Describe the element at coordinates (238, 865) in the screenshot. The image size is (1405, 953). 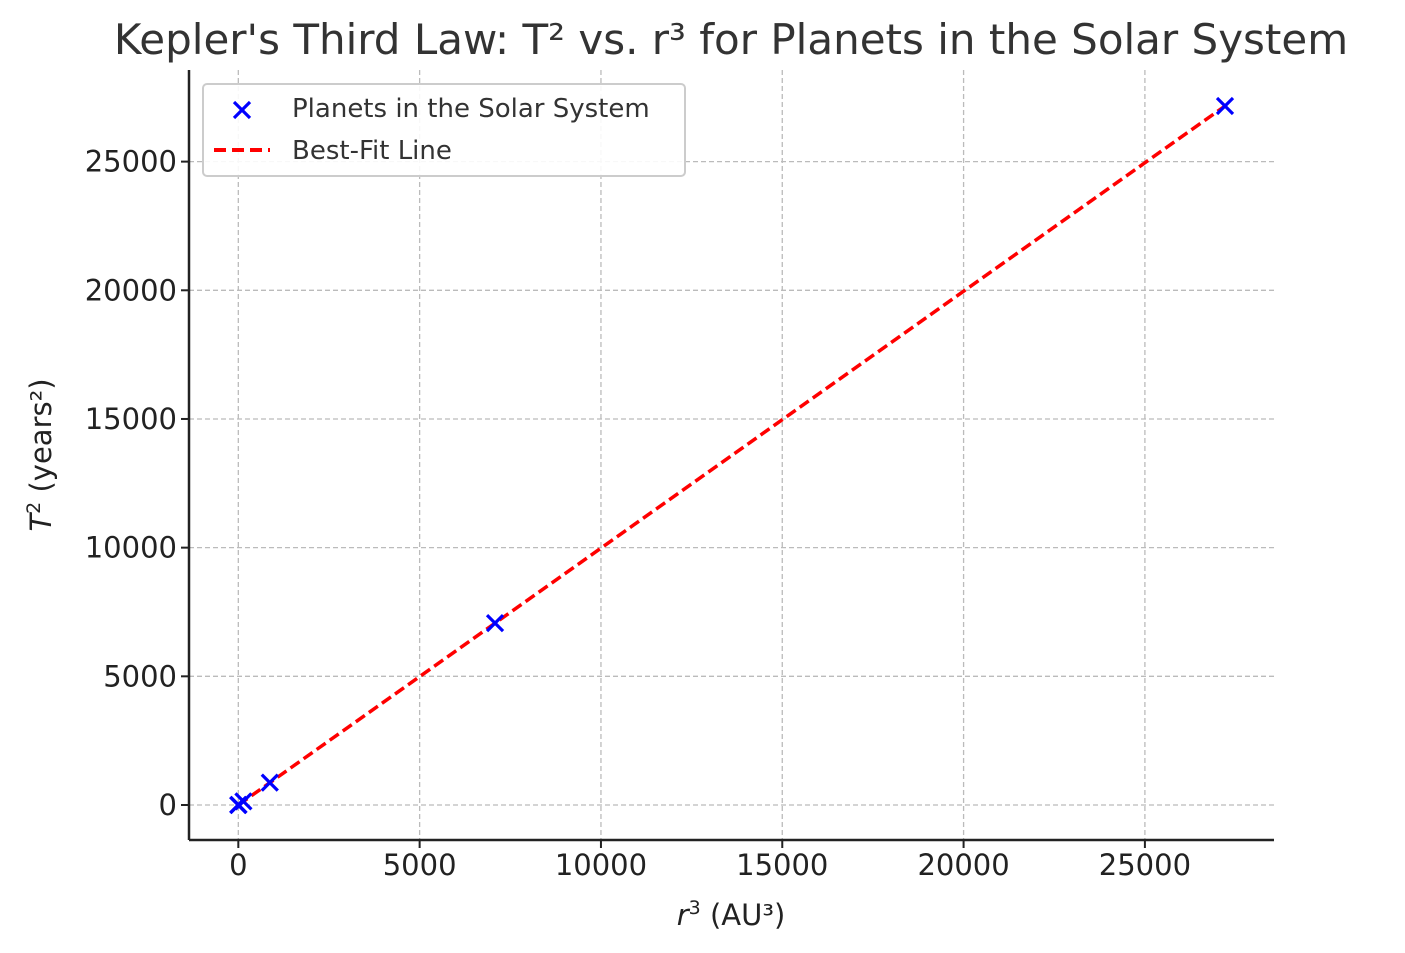
I see `x-tick-label: 0` at that location.